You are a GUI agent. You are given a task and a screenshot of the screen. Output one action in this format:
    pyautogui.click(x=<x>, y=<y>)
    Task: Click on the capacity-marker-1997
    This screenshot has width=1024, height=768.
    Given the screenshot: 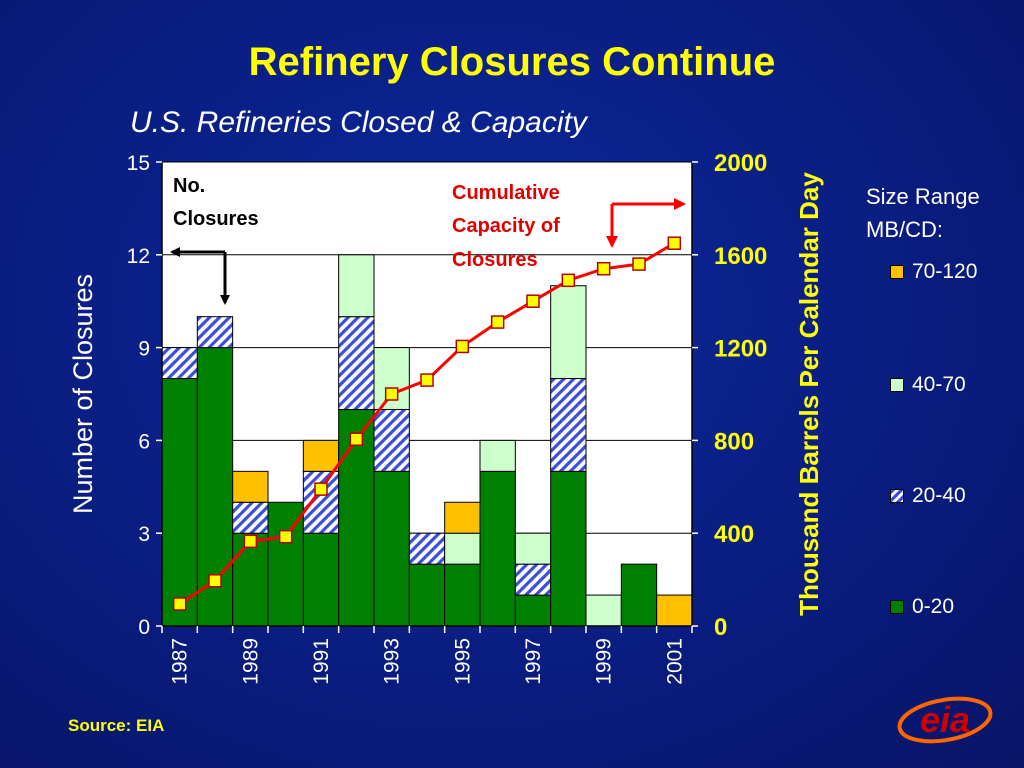 What is the action you would take?
    pyautogui.click(x=533, y=301)
    